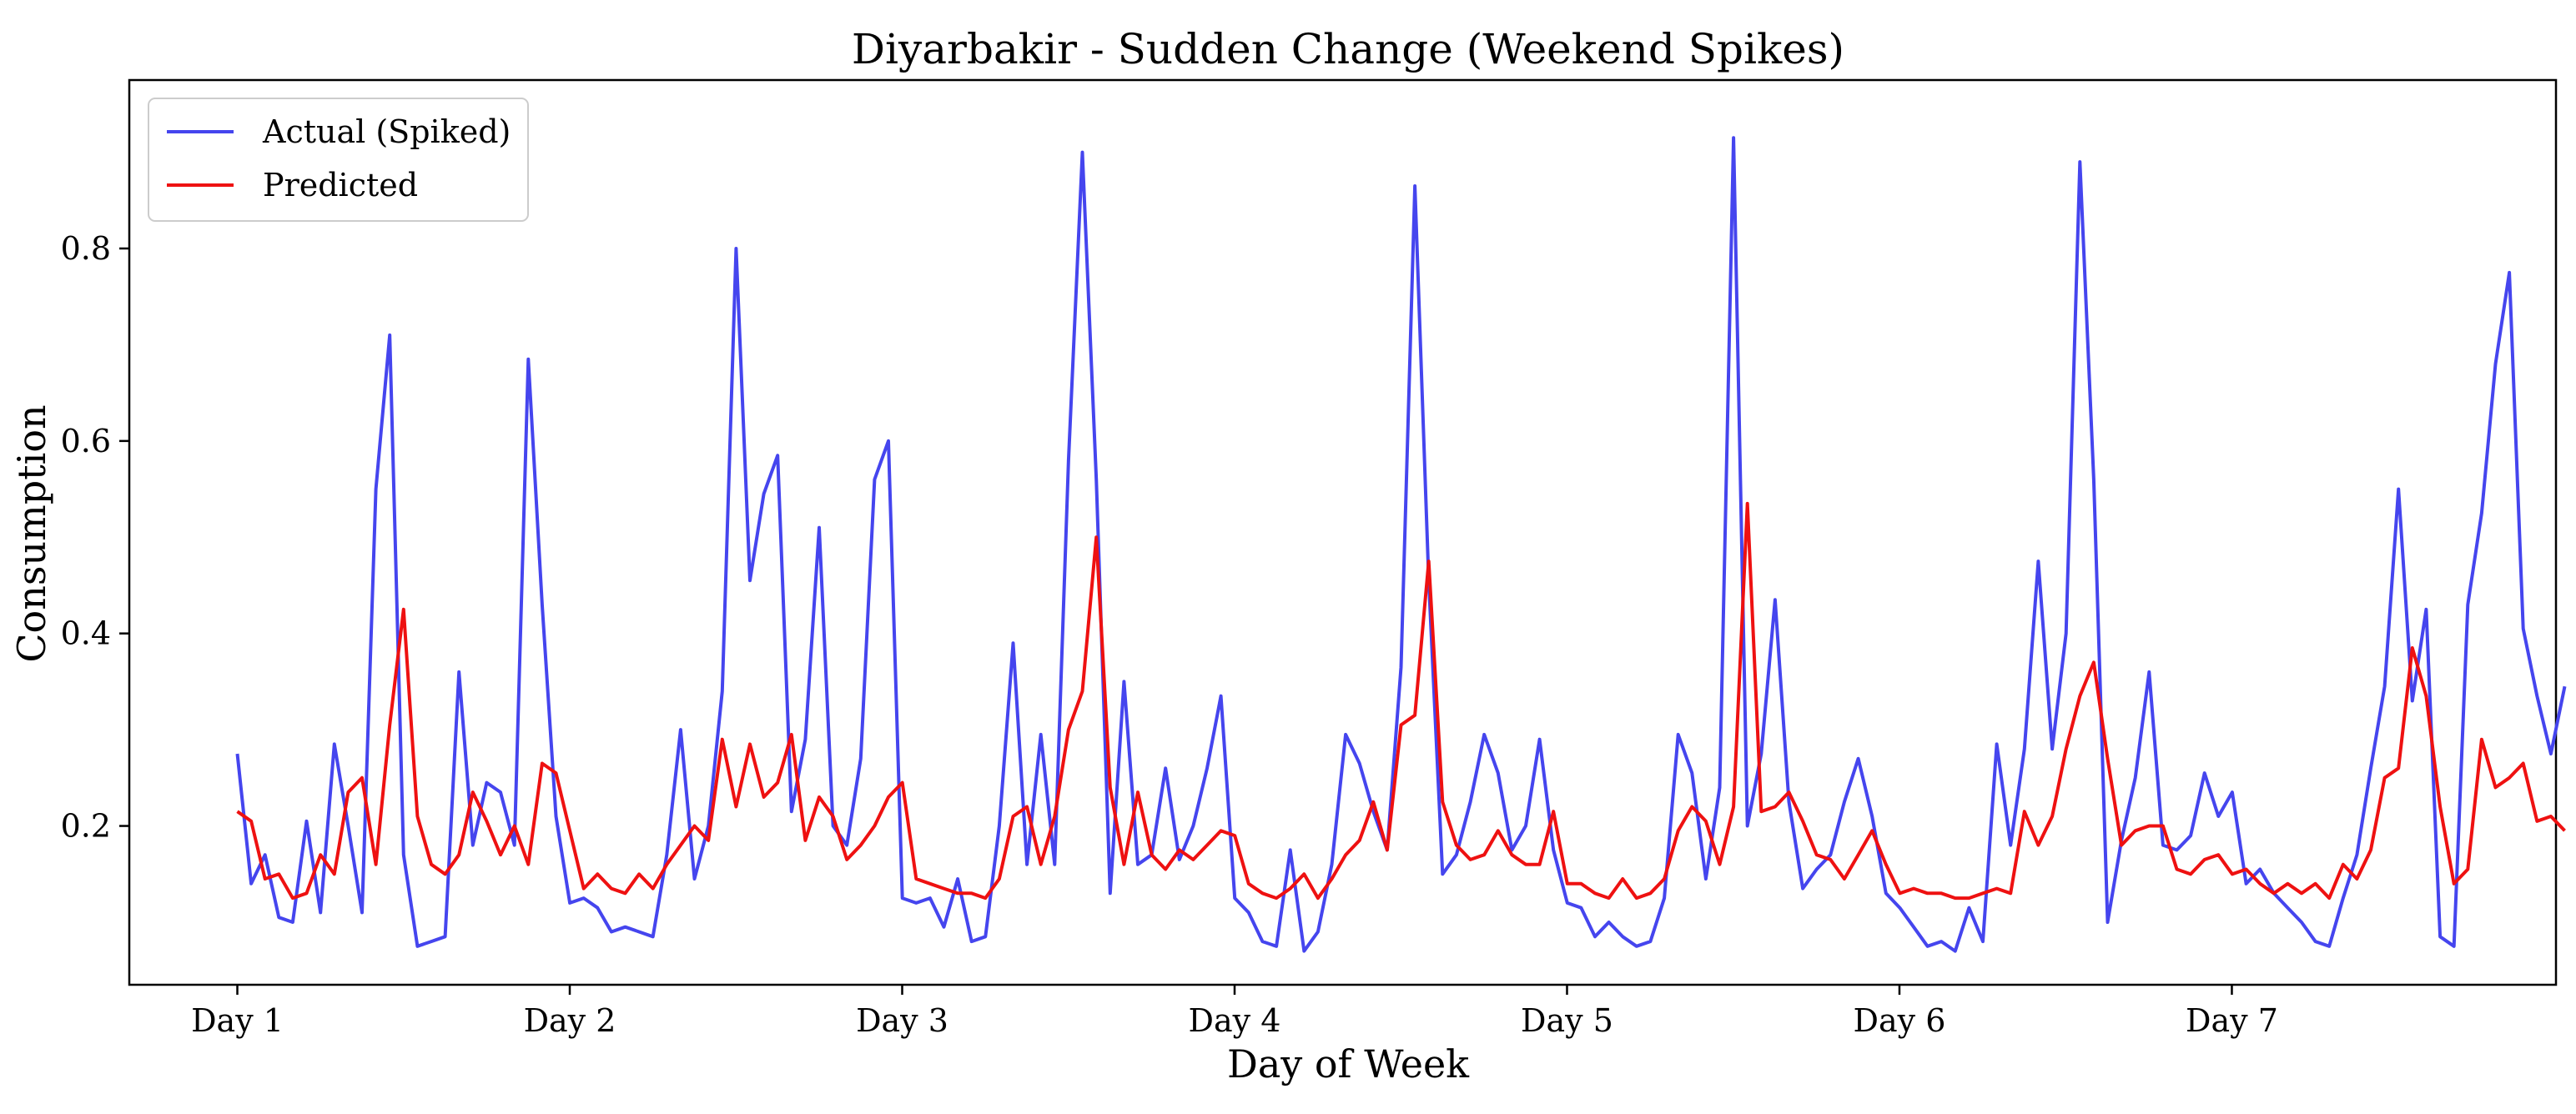 This screenshot has height=1114, width=2576. What do you see at coordinates (31, 533) in the screenshot?
I see `y-axis-label: Consumption` at bounding box center [31, 533].